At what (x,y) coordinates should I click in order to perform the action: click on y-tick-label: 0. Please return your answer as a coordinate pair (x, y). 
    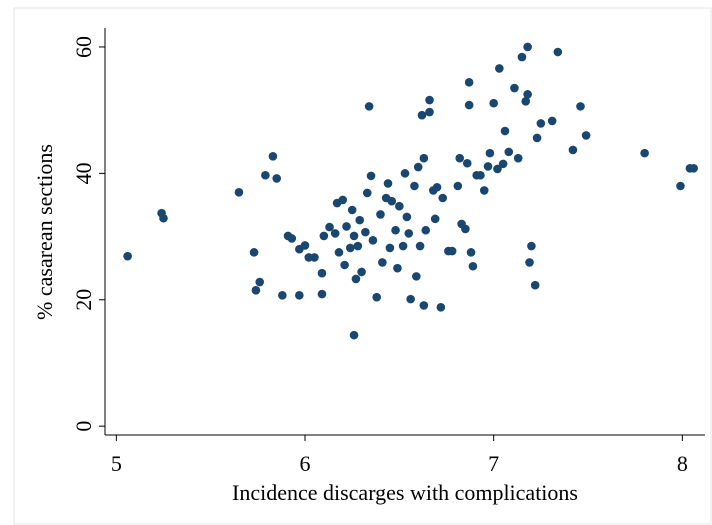
    Looking at the image, I should click on (83, 426).